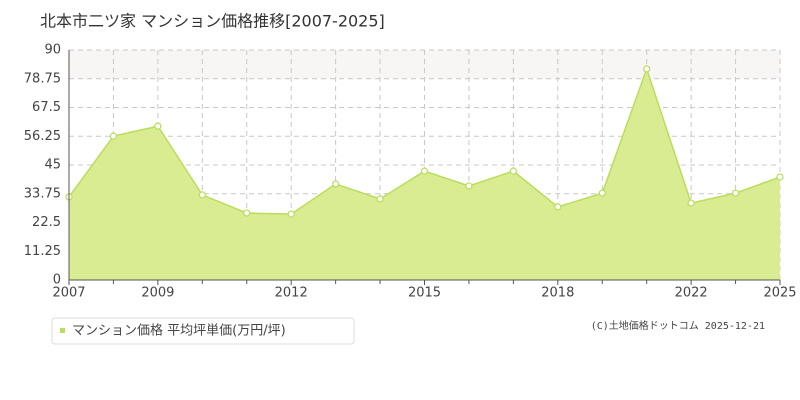 The image size is (800, 400). Describe the element at coordinates (46, 222) in the screenshot. I see `y-tick-label: 22.5` at that location.